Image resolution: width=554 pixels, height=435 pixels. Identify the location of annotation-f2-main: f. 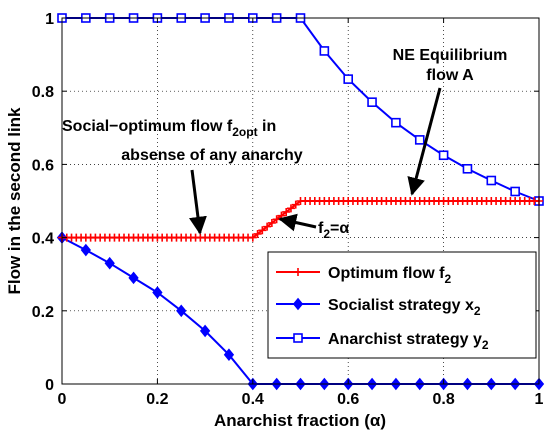
(321, 228).